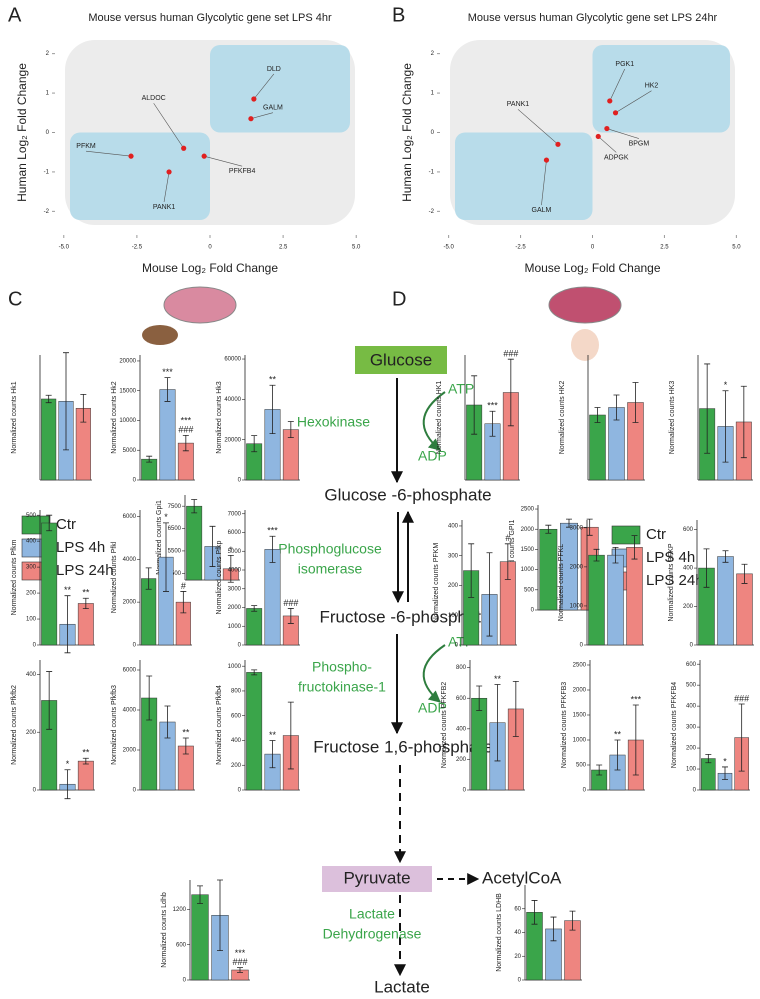 This screenshot has width=760, height=999. I want to click on y-axis-label: Normalized counts Ldhb, so click(164, 930).